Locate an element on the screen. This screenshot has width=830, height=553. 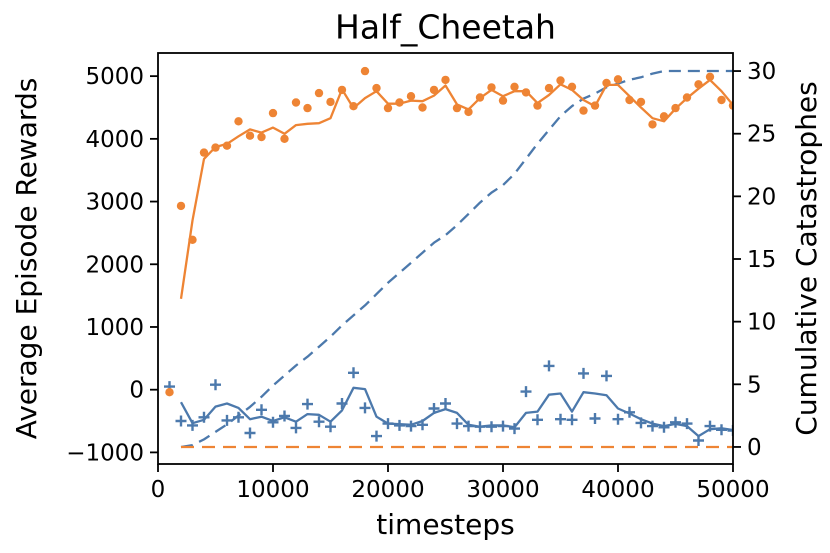
series-blue-rewards-scatter is located at coordinates (448, 403).